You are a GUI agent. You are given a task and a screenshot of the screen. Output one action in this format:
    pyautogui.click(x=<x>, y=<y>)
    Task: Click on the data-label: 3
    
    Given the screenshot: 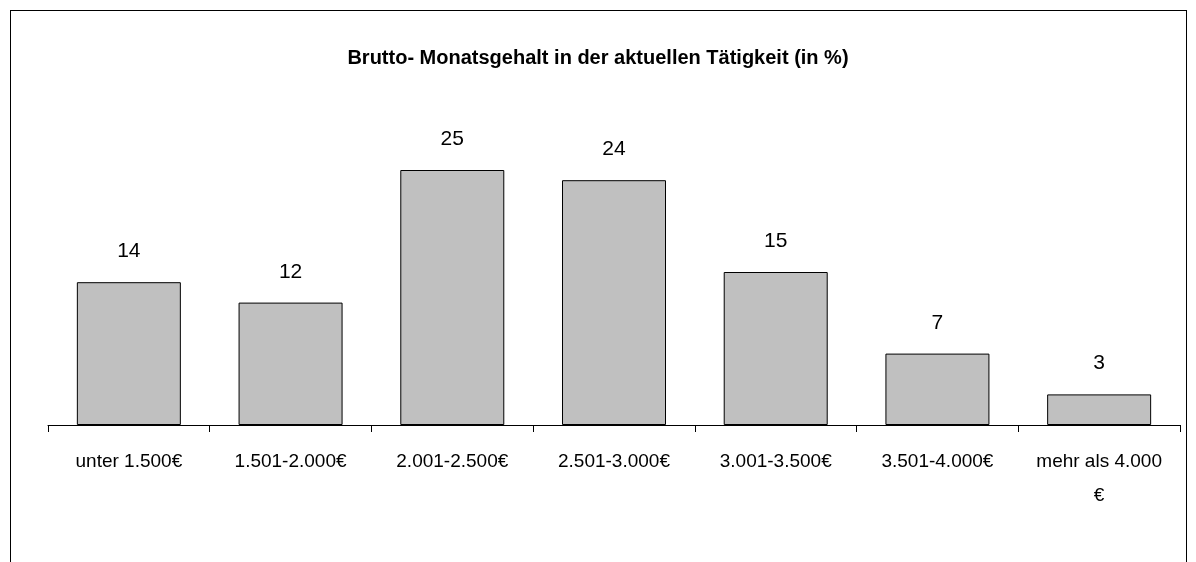 What is the action you would take?
    pyautogui.click(x=1099, y=362)
    